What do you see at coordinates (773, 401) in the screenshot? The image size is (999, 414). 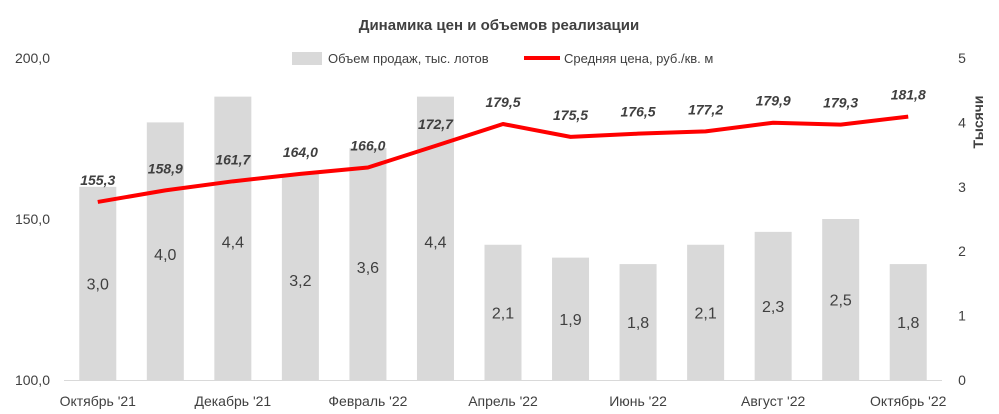 I see `x-axis-tick: Август '22` at bounding box center [773, 401].